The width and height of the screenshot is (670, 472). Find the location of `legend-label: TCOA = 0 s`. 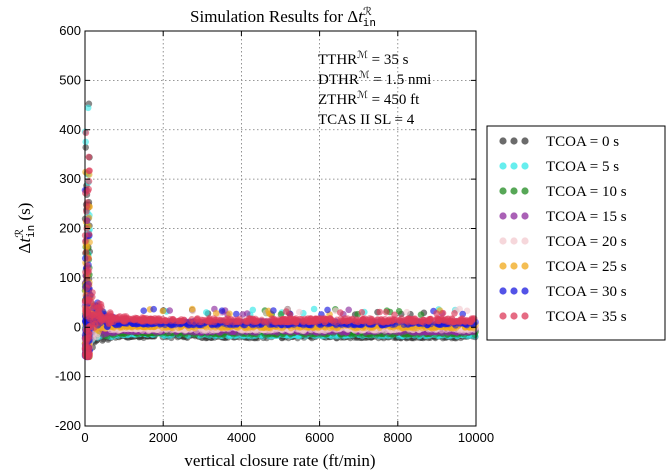

legend-label: TCOA = 0 s is located at coordinates (582, 142).